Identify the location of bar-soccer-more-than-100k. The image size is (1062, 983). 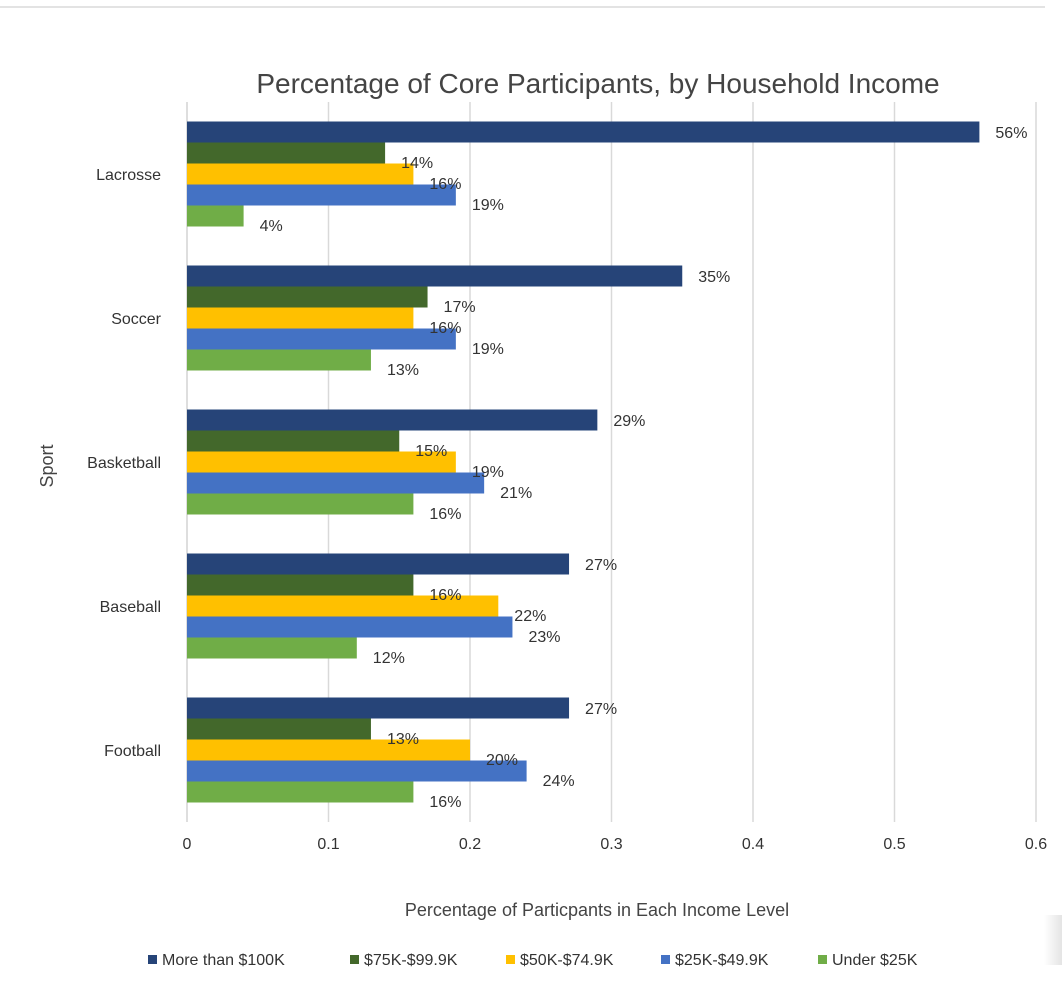
(435, 276).